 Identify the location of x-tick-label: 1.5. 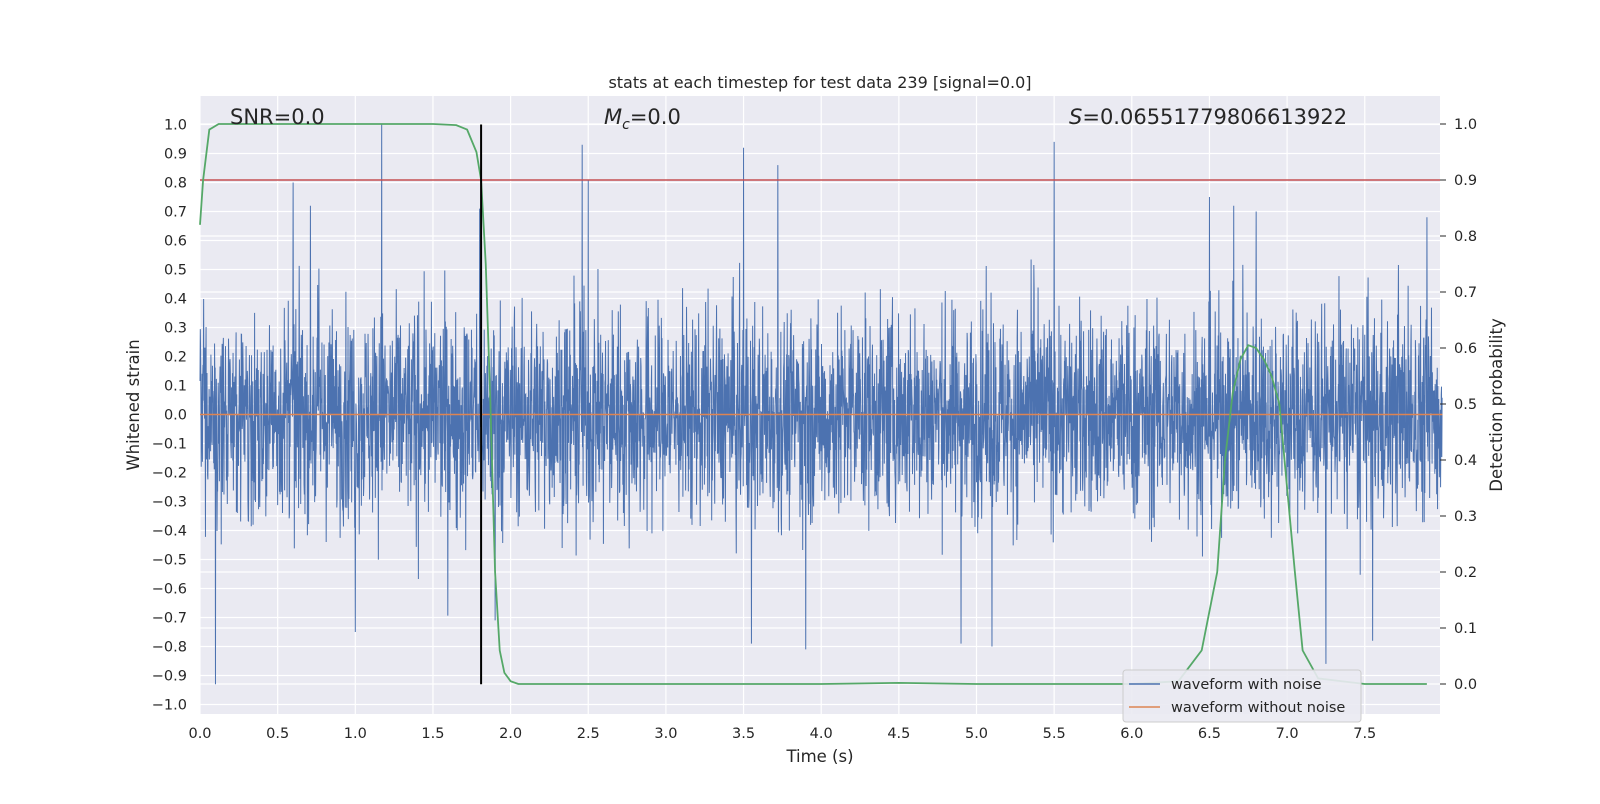
(432, 734).